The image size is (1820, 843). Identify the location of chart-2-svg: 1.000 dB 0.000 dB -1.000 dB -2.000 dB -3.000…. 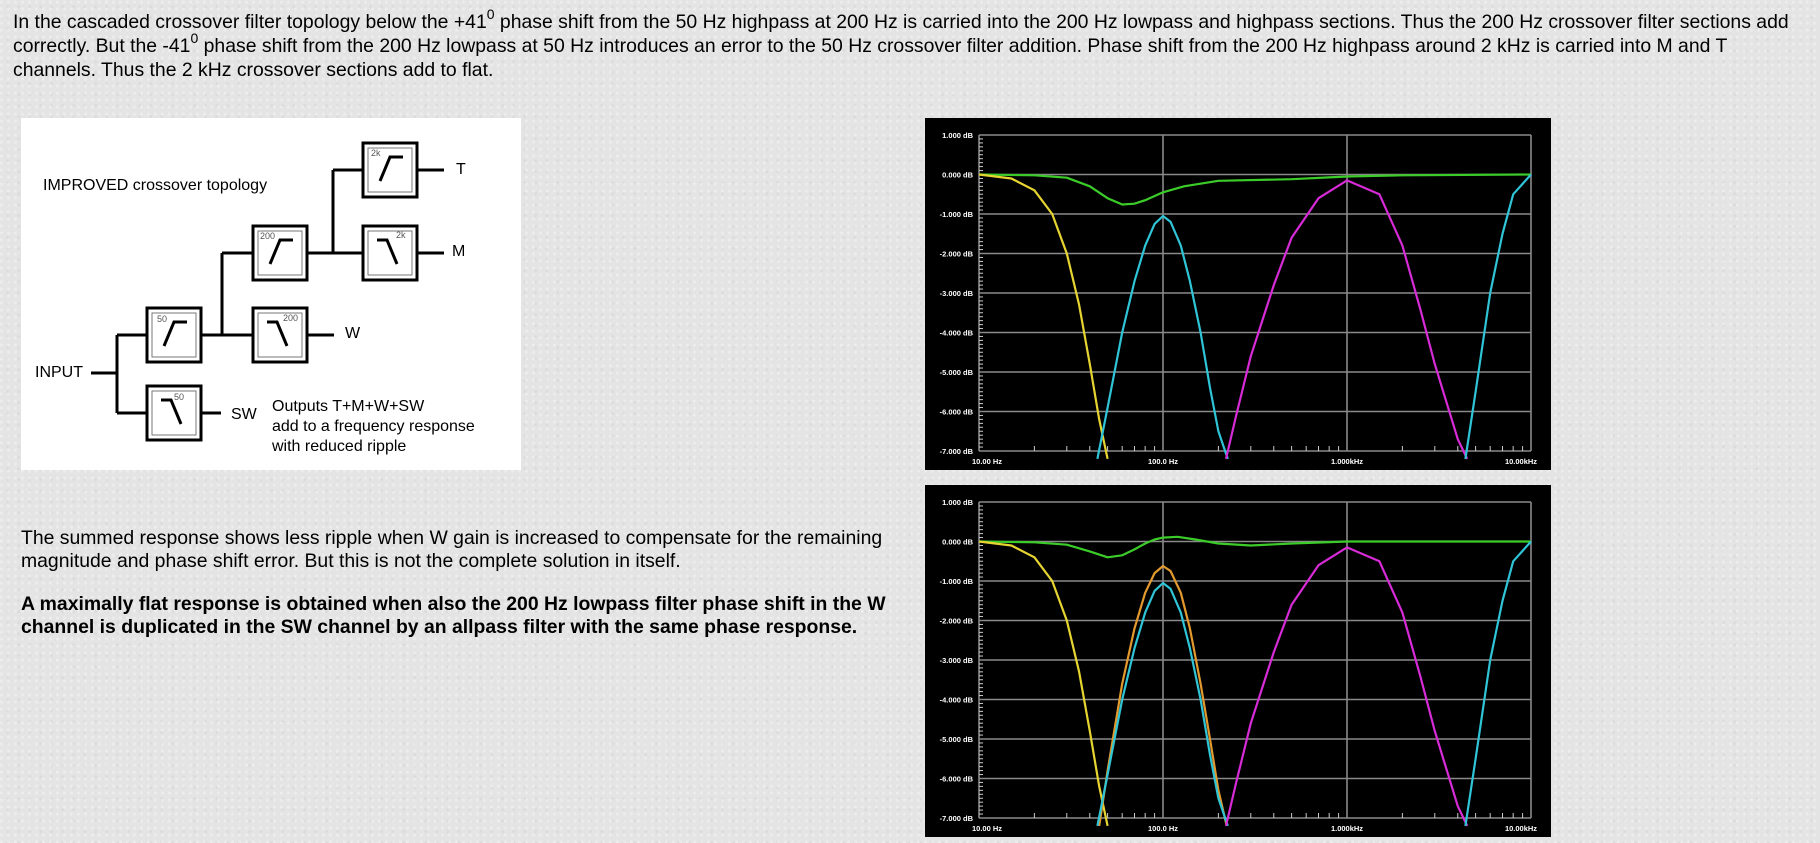
(1239, 665).